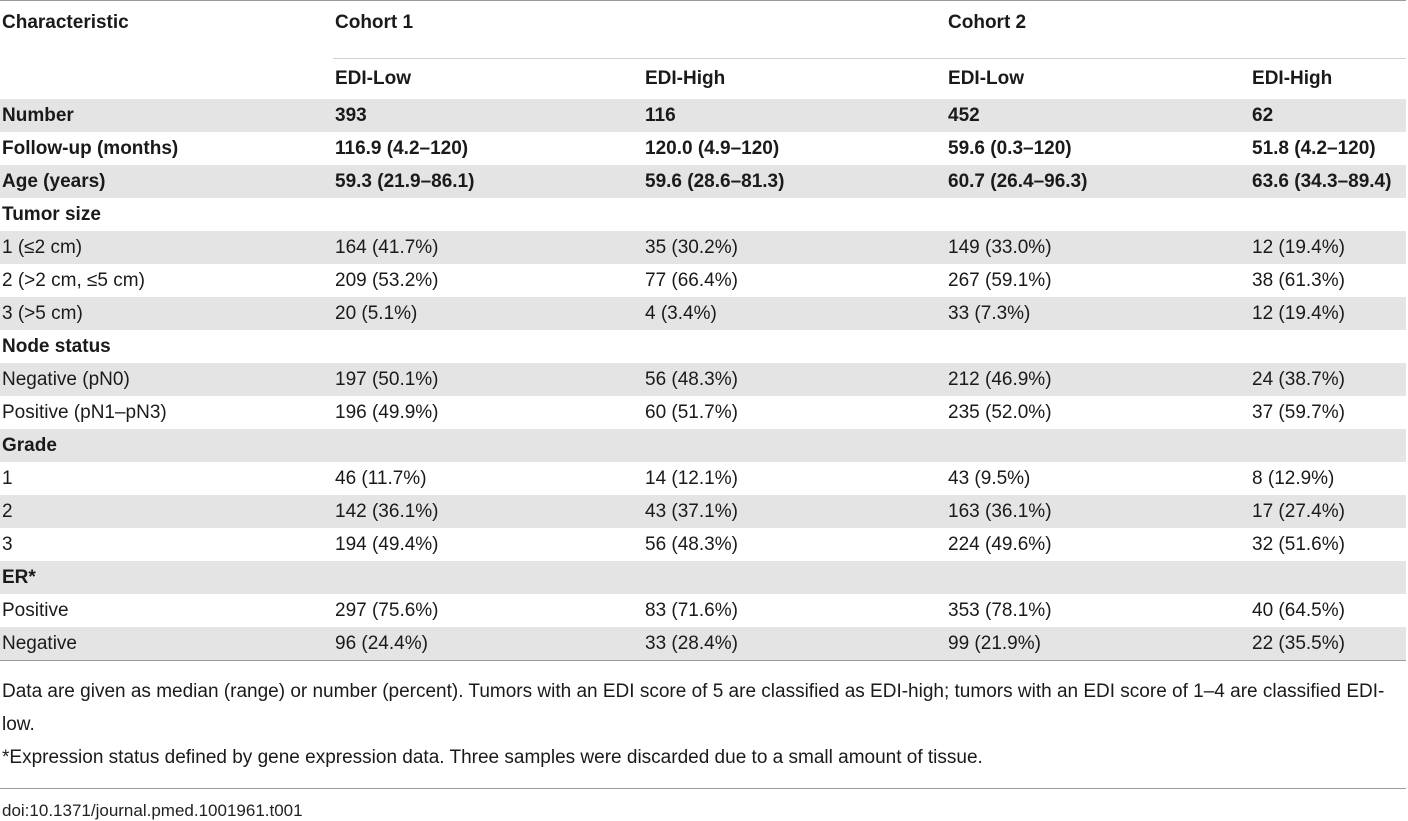 This screenshot has width=1408, height=821. What do you see at coordinates (1098, 379) in the screenshot?
I see `table-cell: 212 (46.9%)` at bounding box center [1098, 379].